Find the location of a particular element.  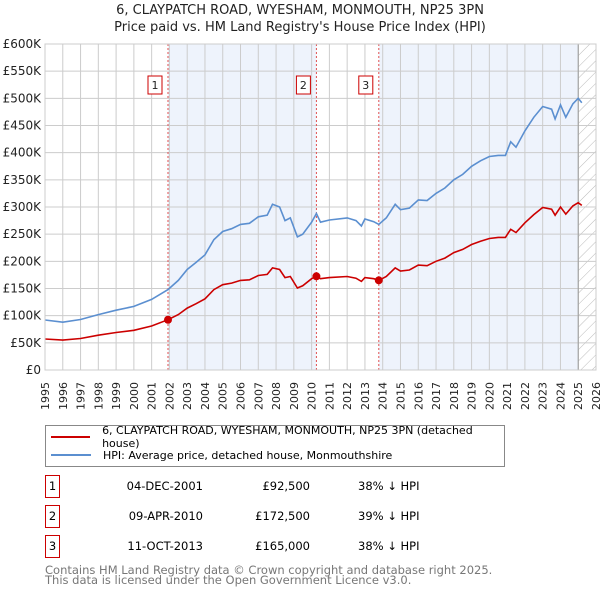

x-tick-label: 2025 is located at coordinates (578, 396).